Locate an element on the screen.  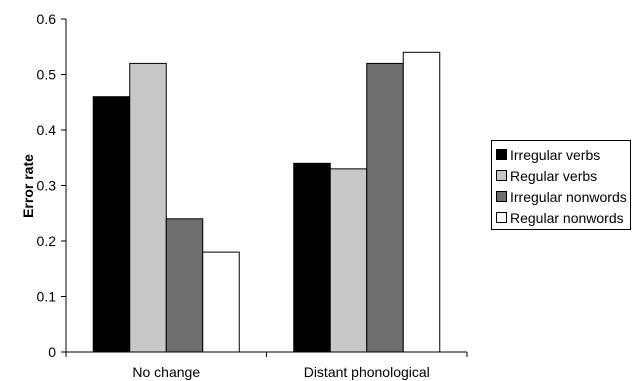
y-tick-label: 0.6 is located at coordinates (47, 19).